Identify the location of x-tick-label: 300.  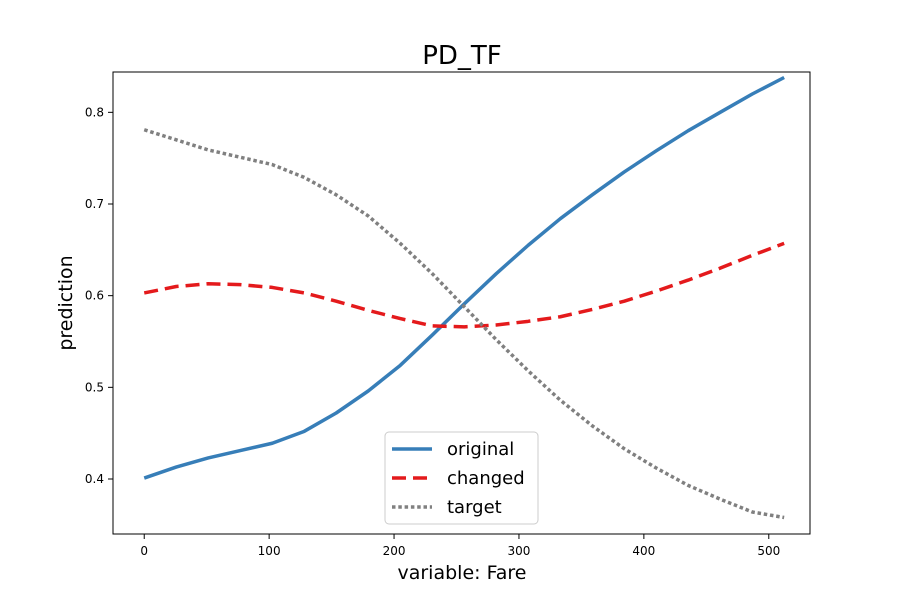
(519, 551).